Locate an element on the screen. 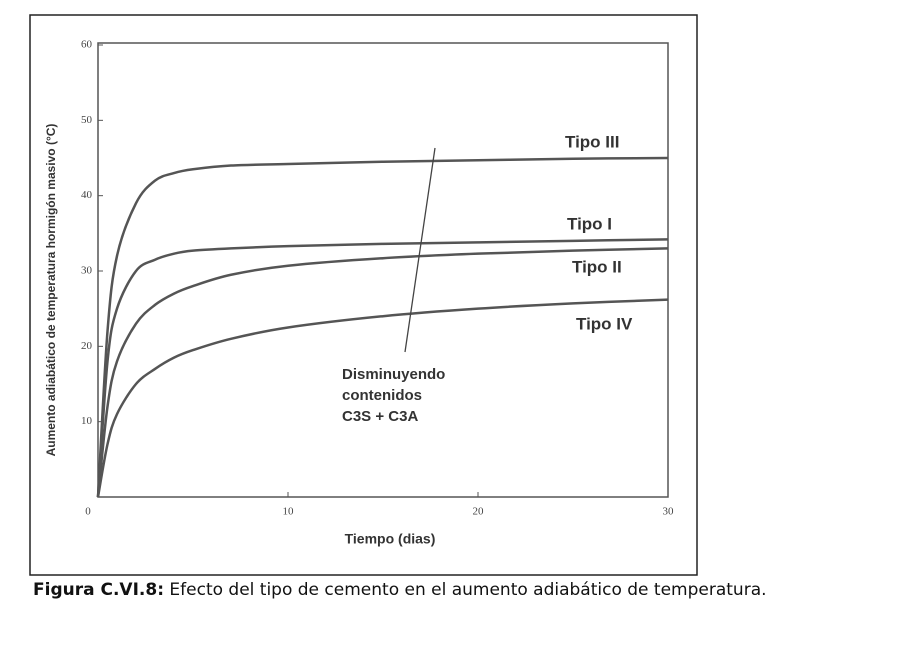  series-label: Tipo III is located at coordinates (592, 141).